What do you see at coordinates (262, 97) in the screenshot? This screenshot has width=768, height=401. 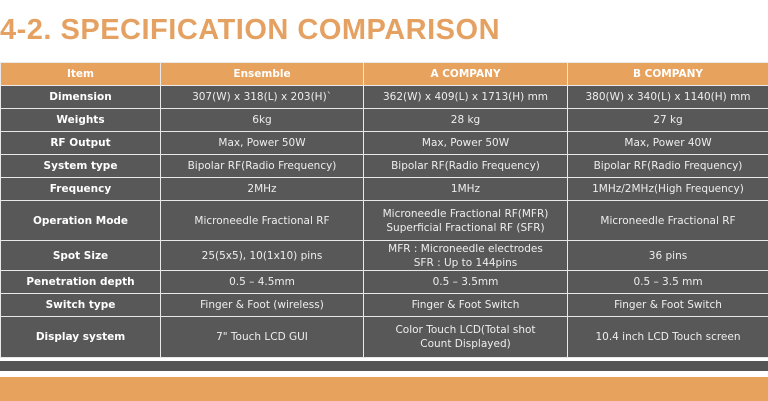 I see `cell: 307(W) x 318(L) x 203(H)`` at bounding box center [262, 97].